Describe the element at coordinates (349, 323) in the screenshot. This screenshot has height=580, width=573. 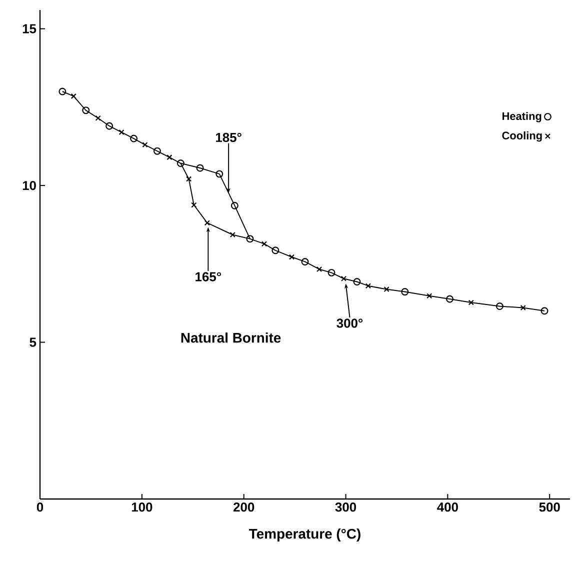
I see `annotation: 300°` at that location.